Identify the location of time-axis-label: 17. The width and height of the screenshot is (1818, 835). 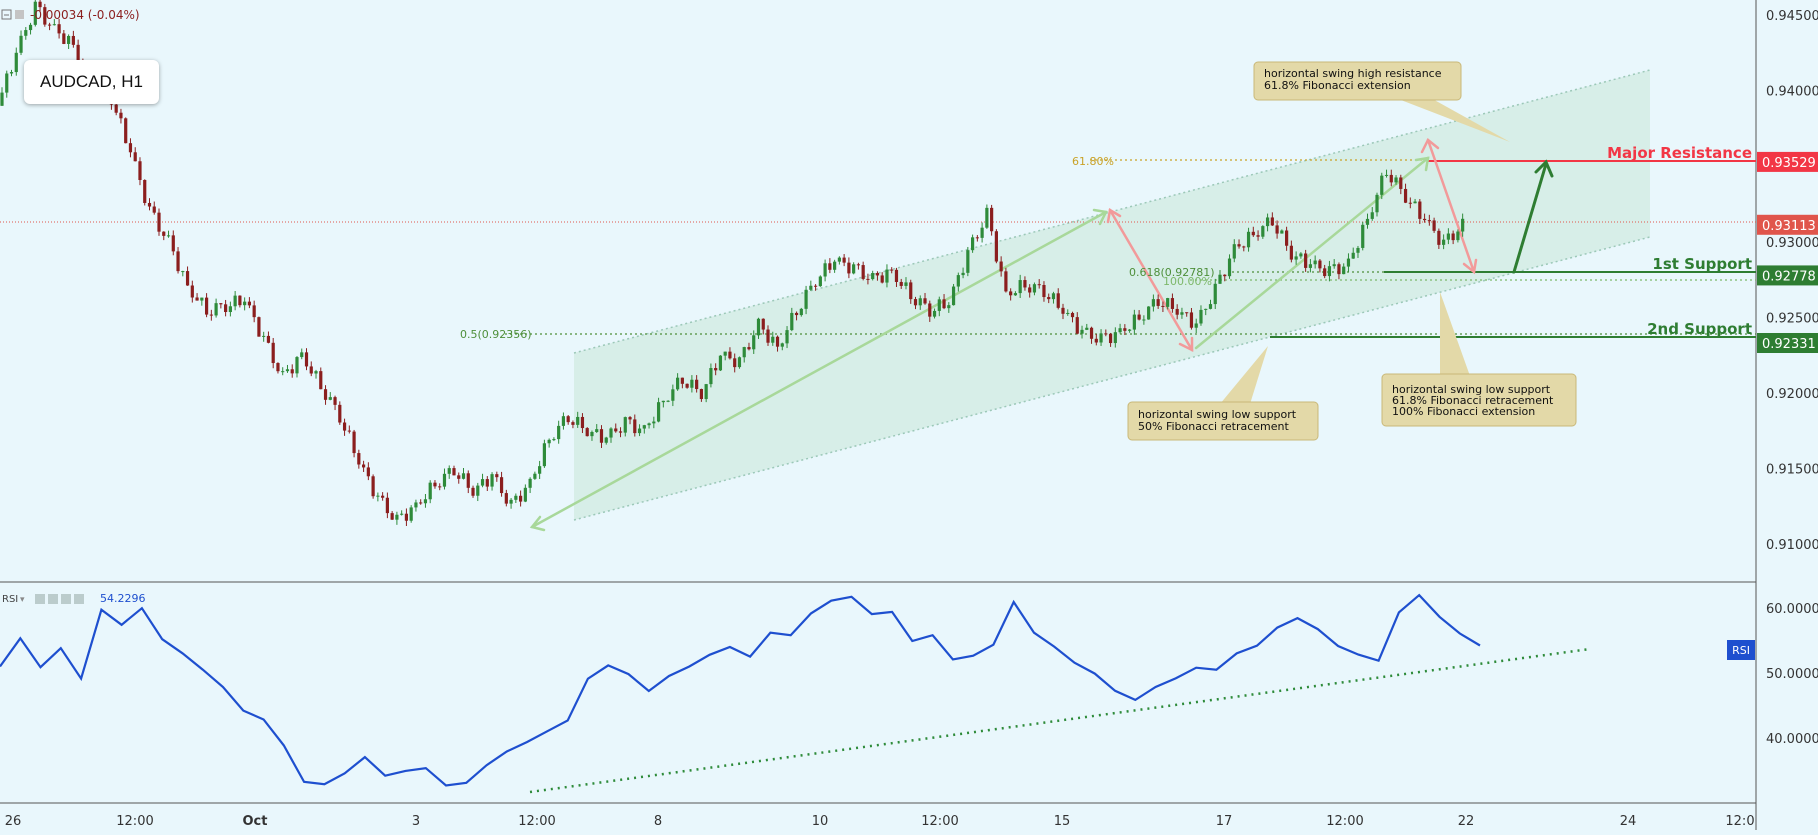
(1224, 821).